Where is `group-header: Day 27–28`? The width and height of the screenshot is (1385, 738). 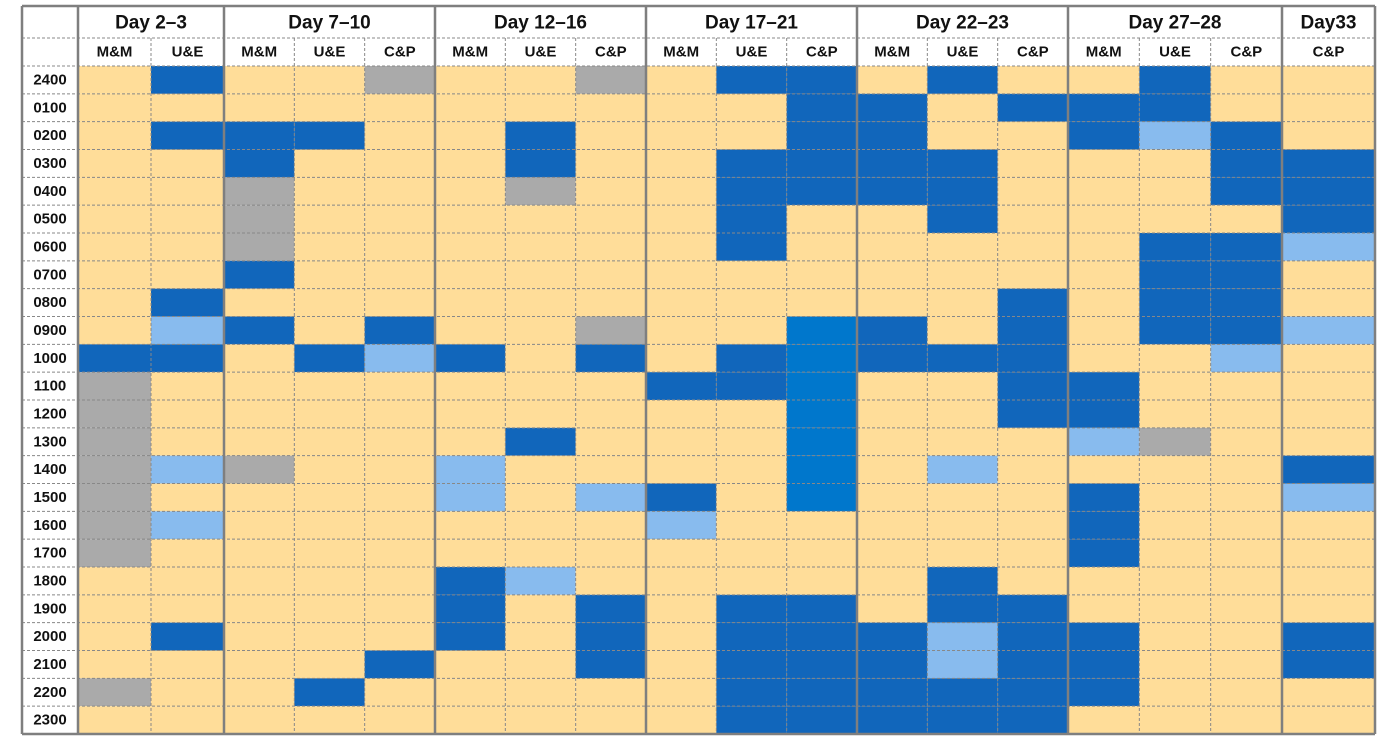 group-header: Day 27–28 is located at coordinates (1175, 23).